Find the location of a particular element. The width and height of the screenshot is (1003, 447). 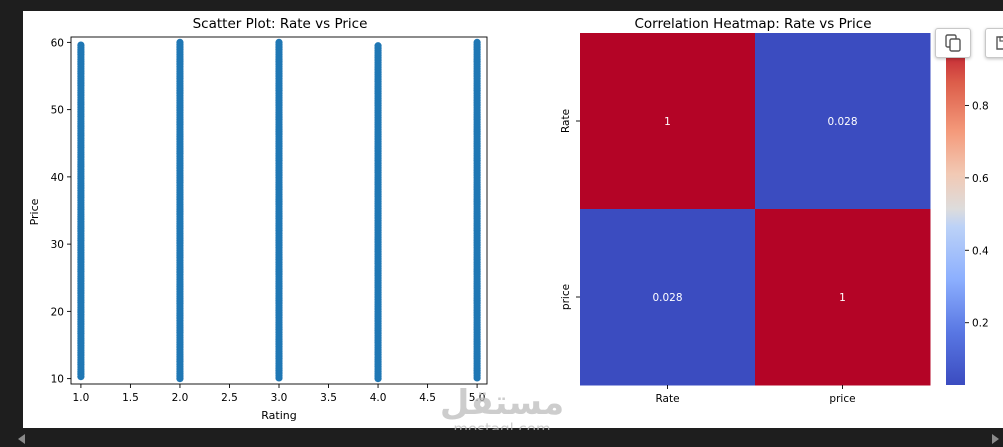

x-tick-label: 1.0 is located at coordinates (81, 398).